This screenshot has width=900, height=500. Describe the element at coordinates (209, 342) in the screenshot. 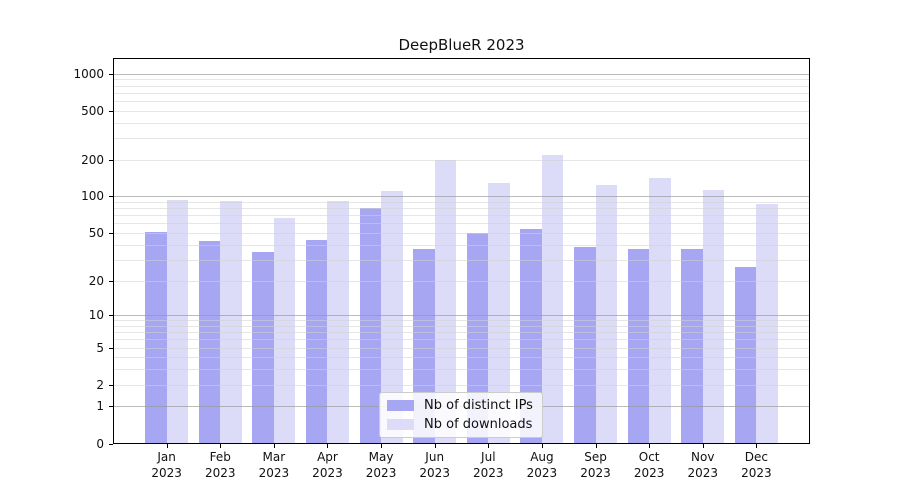

I see `bar-distinct-ips-feb` at that location.